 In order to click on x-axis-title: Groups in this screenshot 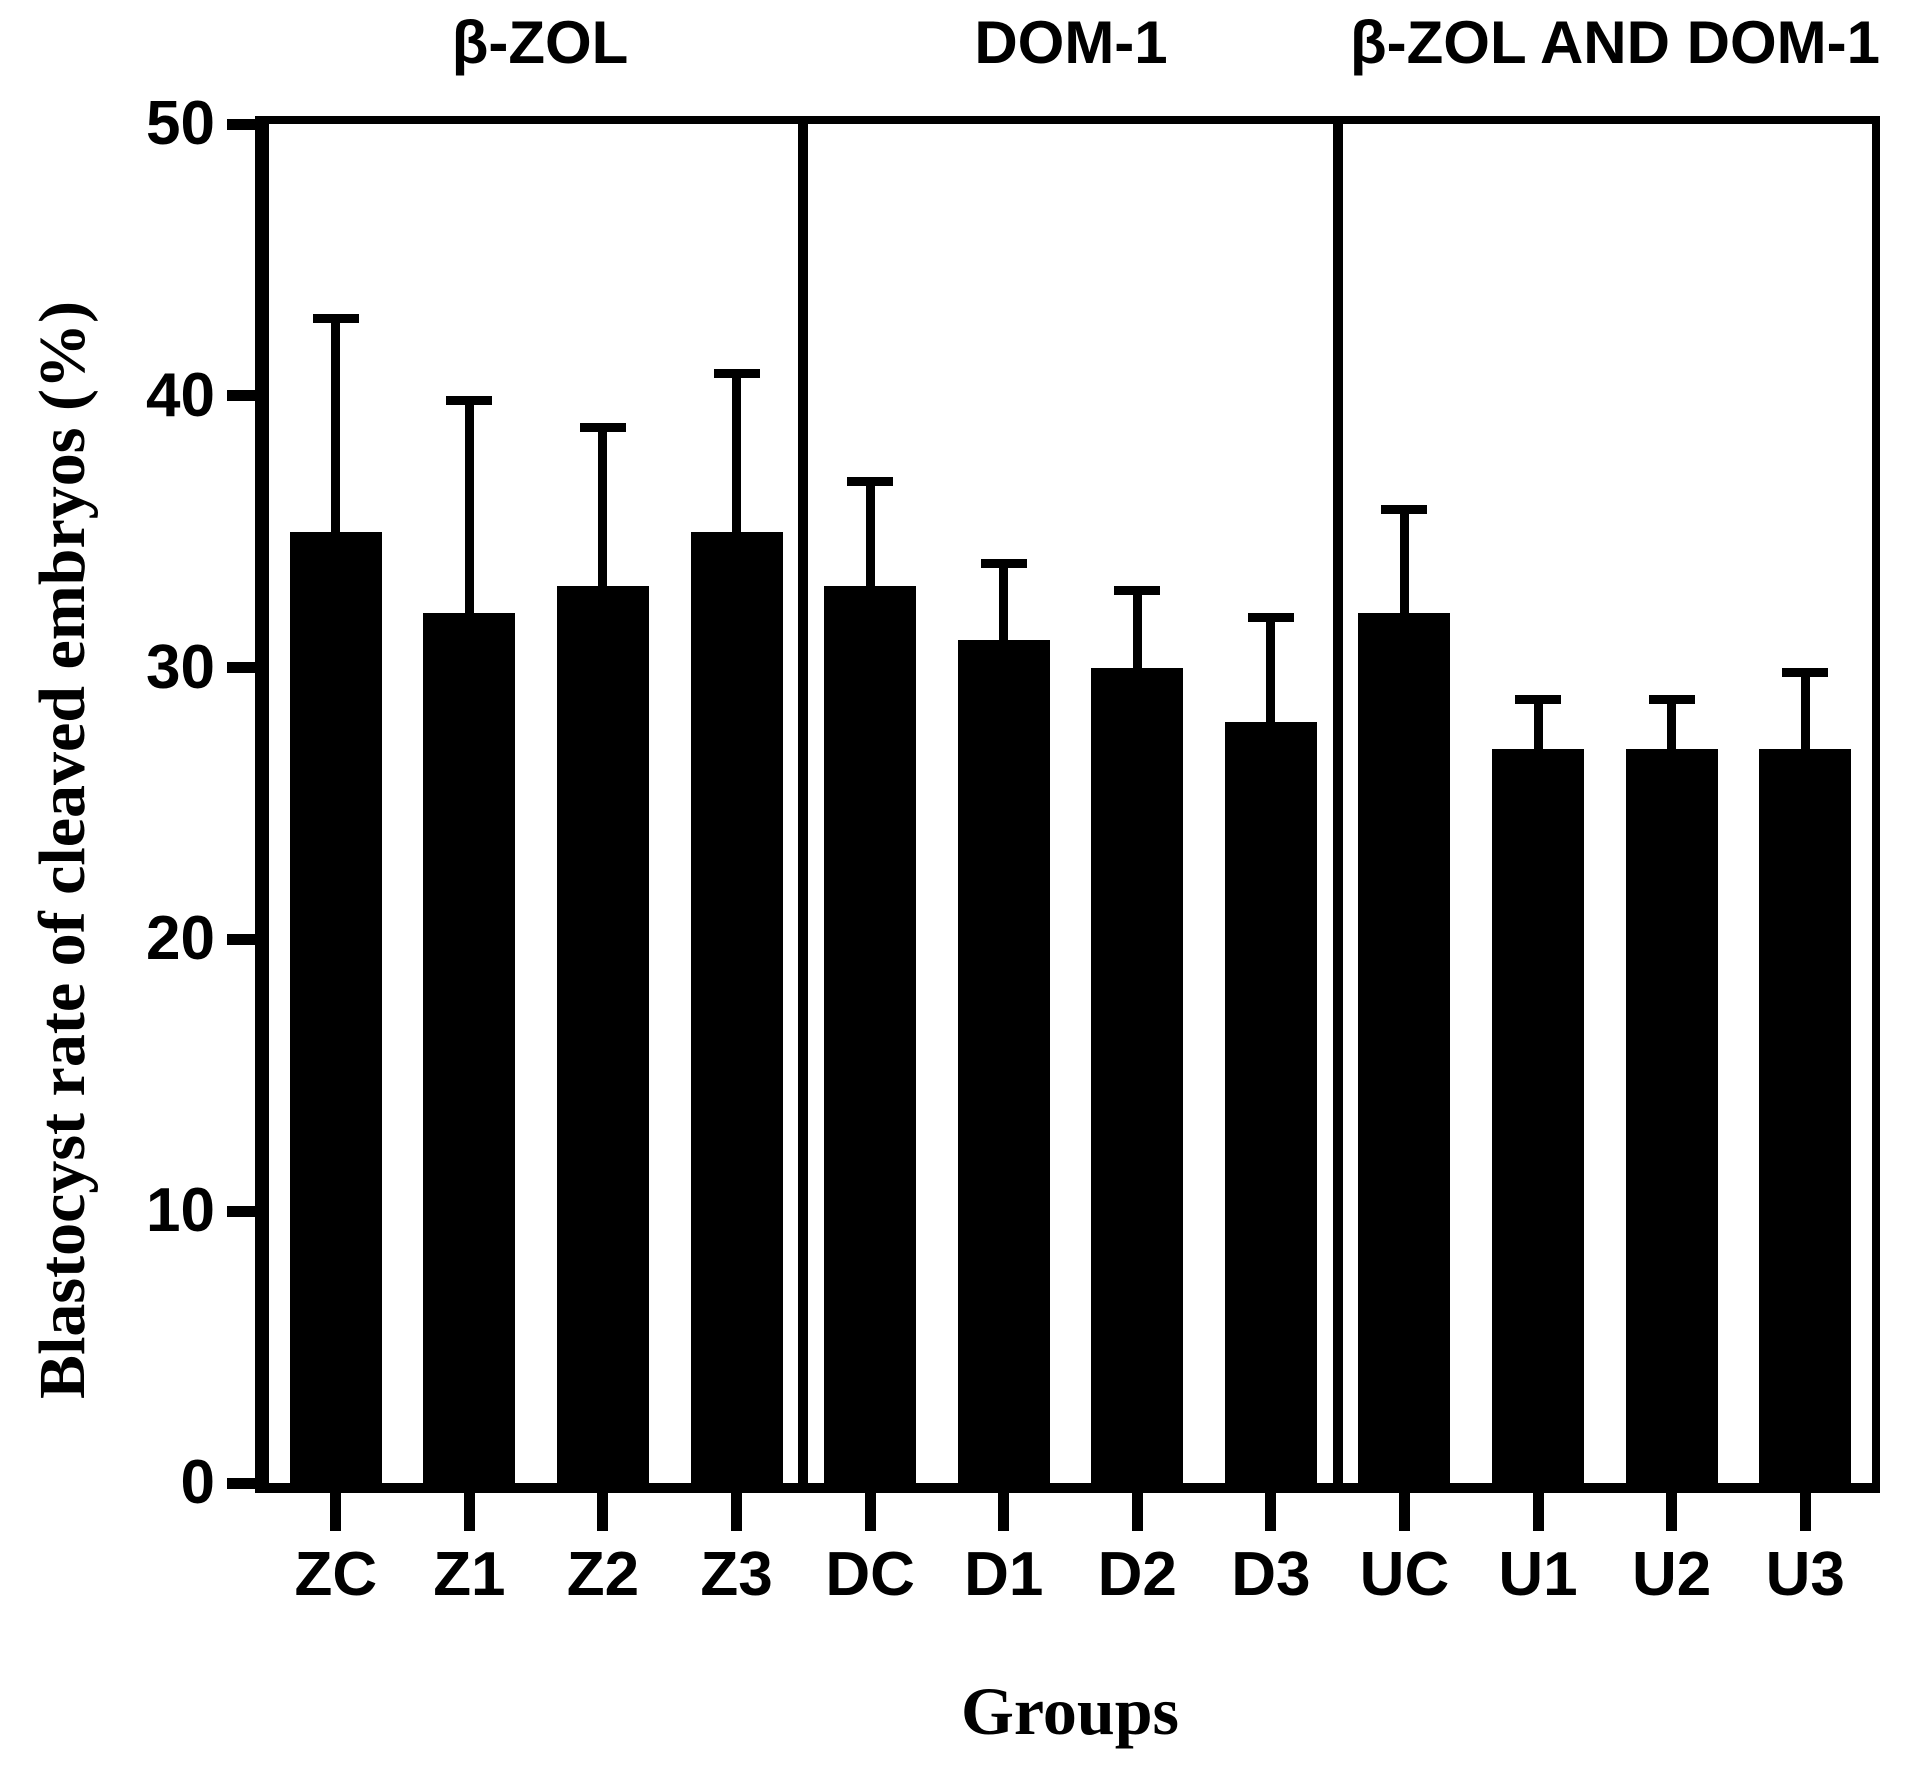, I will do `click(1070, 1711)`.